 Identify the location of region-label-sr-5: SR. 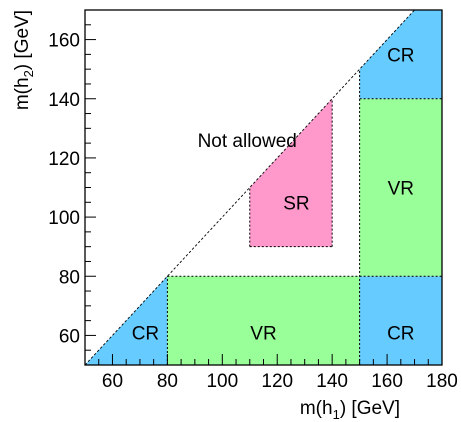
(296, 203).